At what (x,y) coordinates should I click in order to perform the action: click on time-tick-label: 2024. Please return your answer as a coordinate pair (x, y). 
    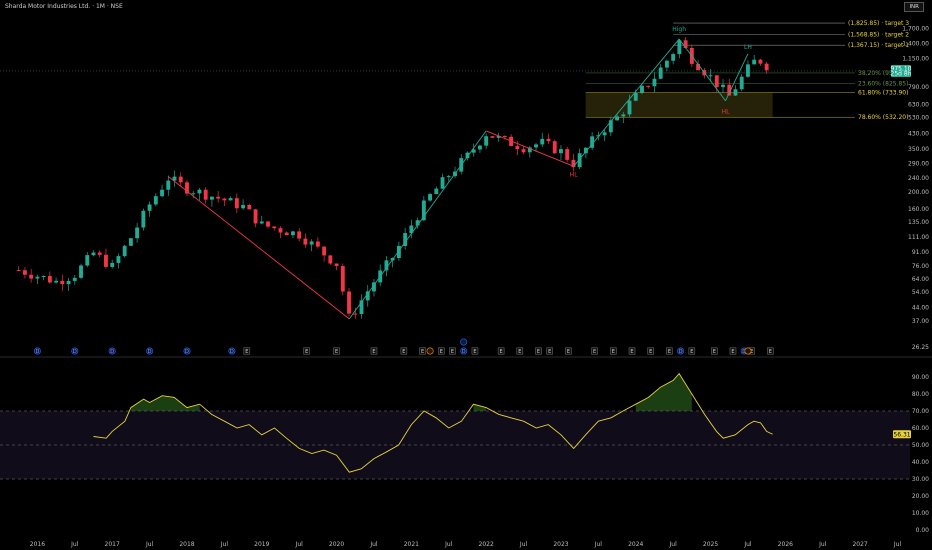
    Looking at the image, I should click on (635, 544).